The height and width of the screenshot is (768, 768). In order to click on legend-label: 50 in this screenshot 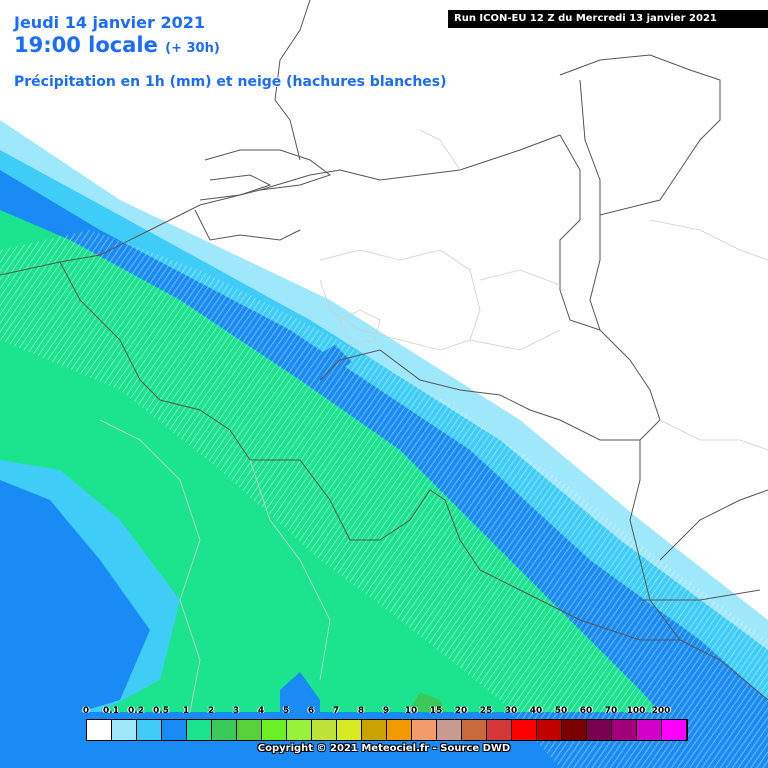, I will do `click(561, 711)`.